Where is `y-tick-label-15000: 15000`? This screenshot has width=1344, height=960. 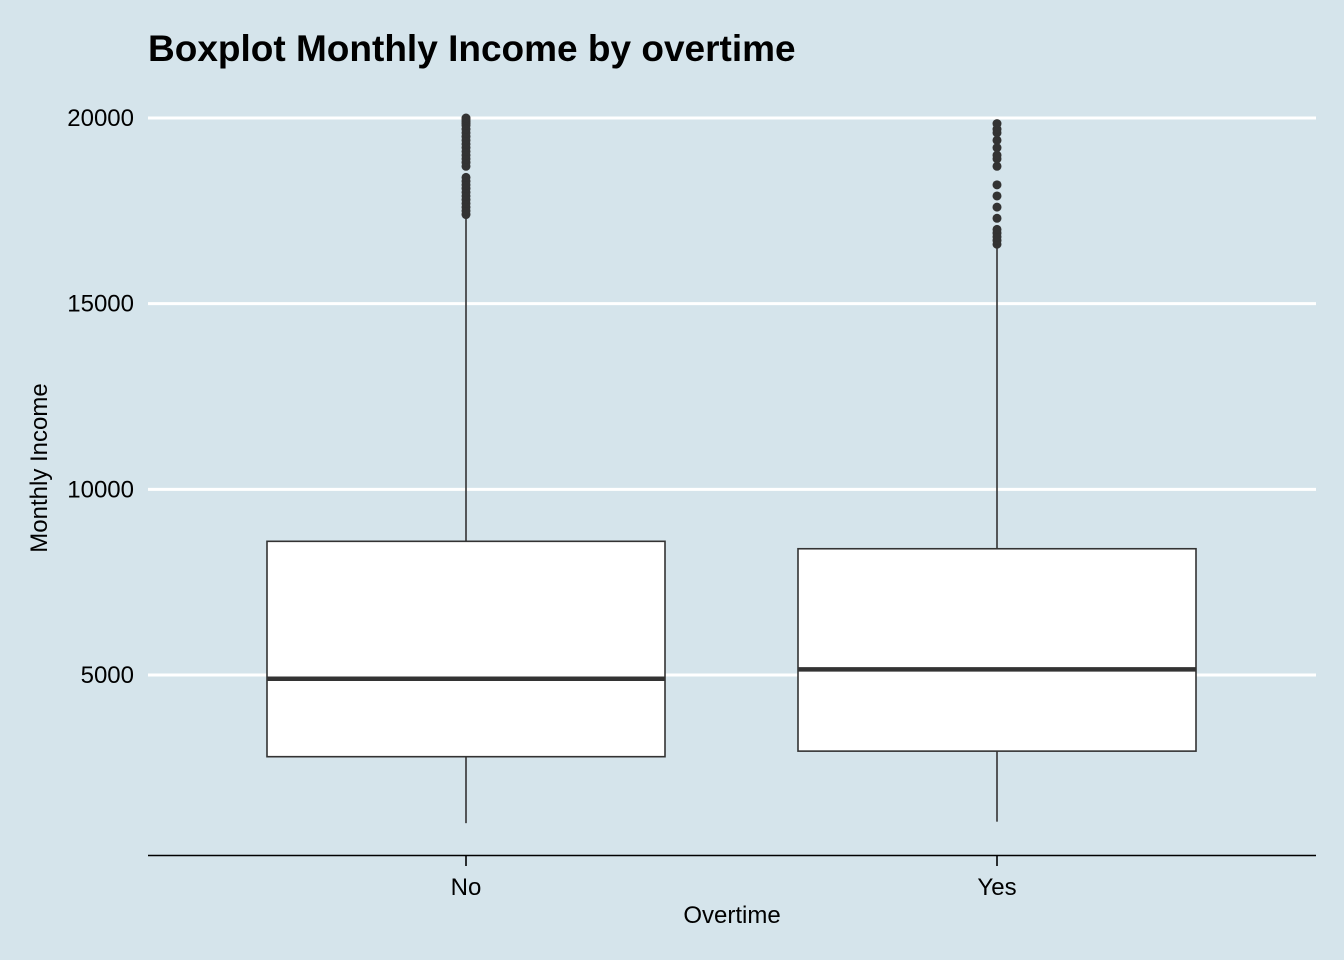 y-tick-label-15000: 15000 is located at coordinates (100, 304).